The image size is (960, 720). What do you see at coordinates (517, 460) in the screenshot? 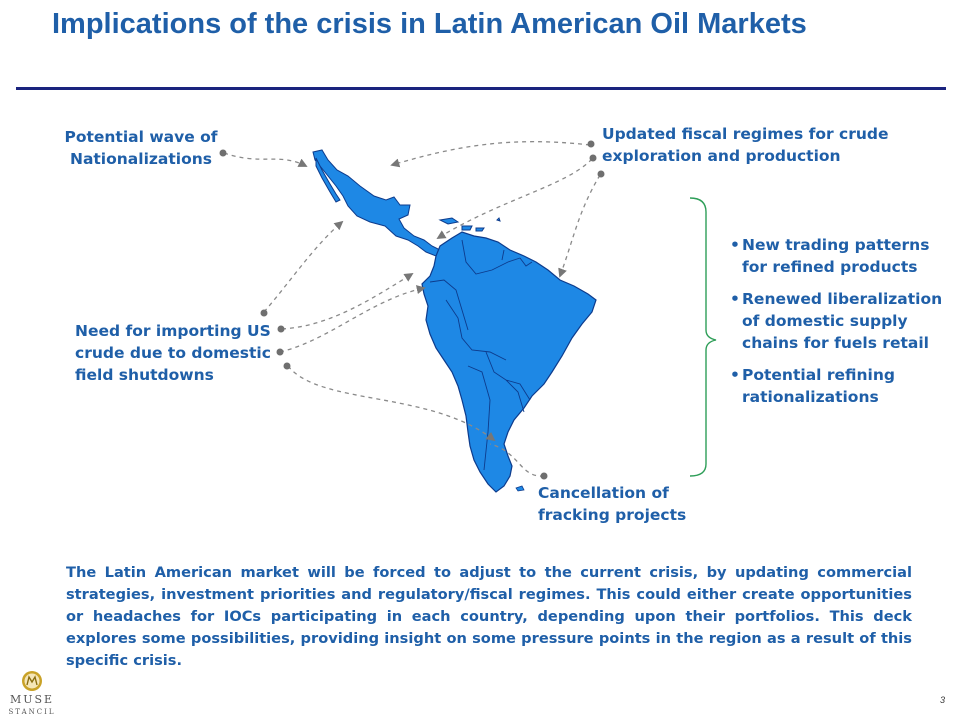
I see `connector-fracking-argentina` at bounding box center [517, 460].